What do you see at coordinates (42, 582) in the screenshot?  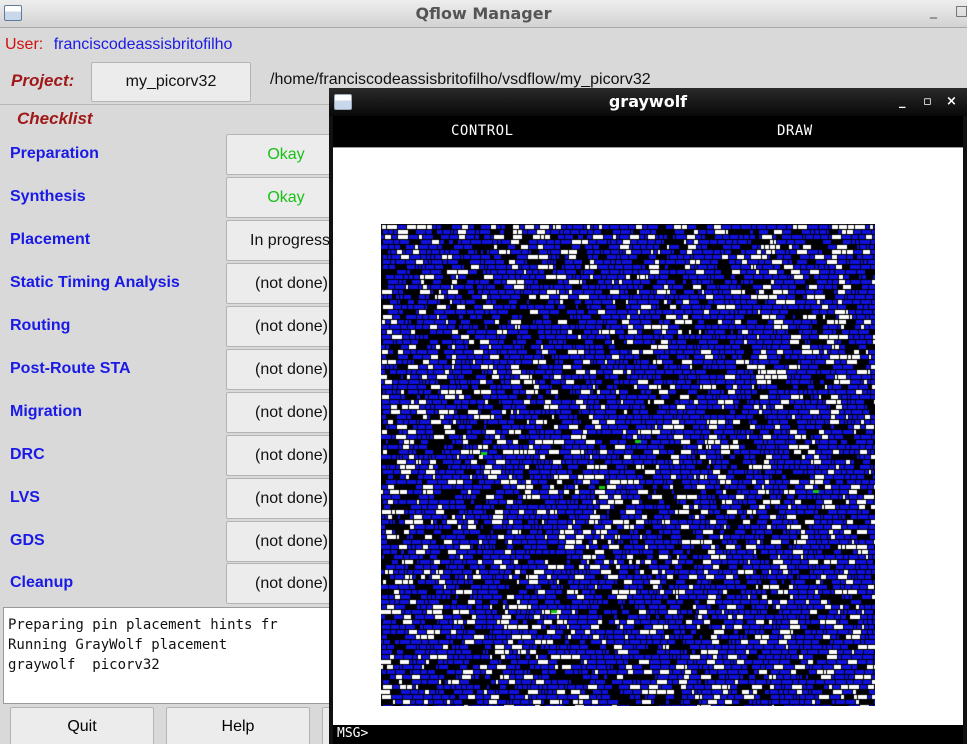 I see `step-label-cleanup: Cleanup` at bounding box center [42, 582].